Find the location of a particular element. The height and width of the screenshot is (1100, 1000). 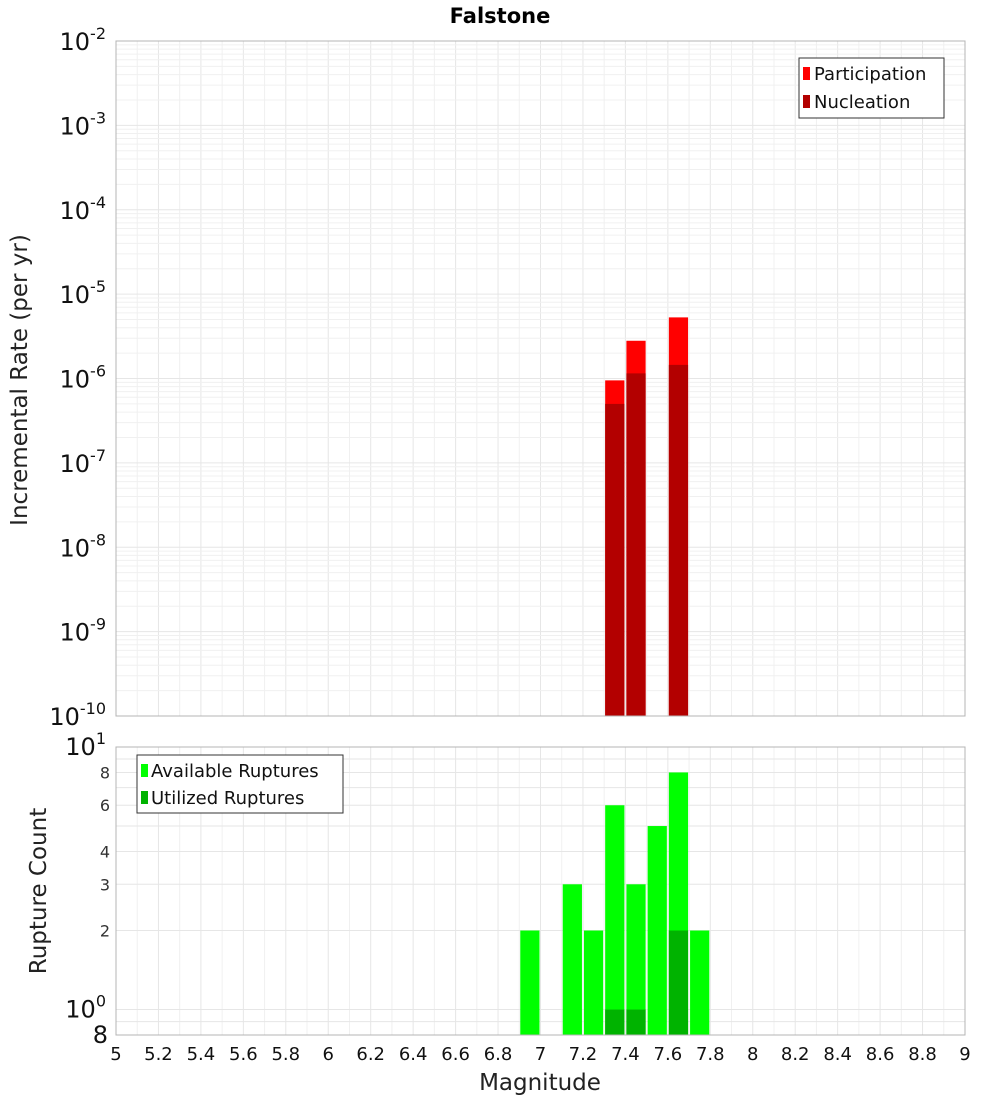

x-tick-label: 5.8 is located at coordinates (285, 1054).